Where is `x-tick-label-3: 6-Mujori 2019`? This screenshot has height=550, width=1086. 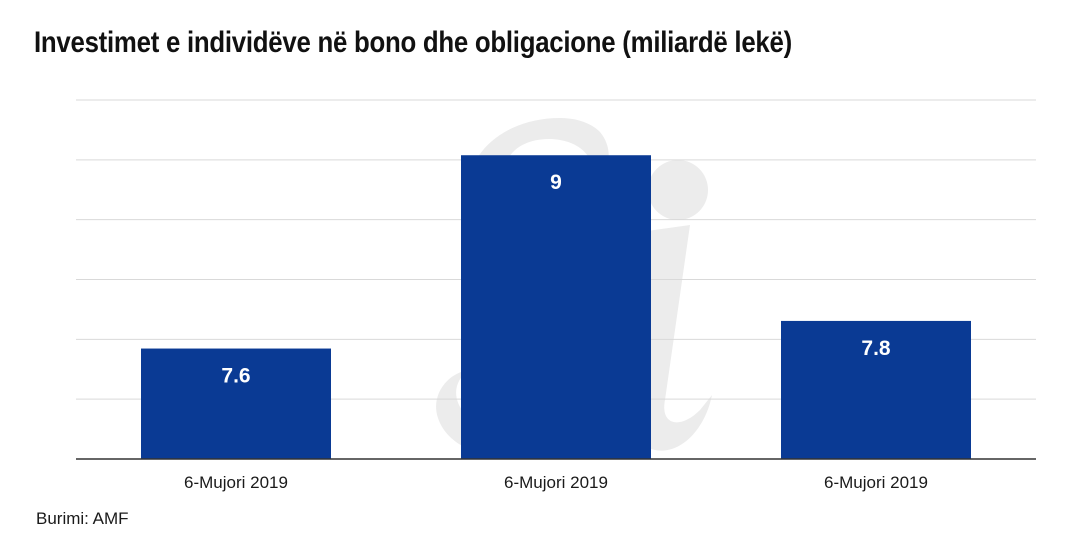
x-tick-label-3: 6-Mujori 2019 is located at coordinates (876, 482).